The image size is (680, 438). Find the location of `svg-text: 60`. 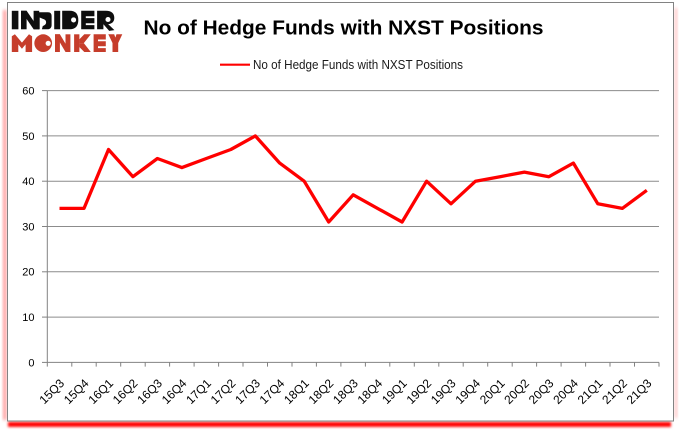

svg-text: 60 is located at coordinates (28, 92).